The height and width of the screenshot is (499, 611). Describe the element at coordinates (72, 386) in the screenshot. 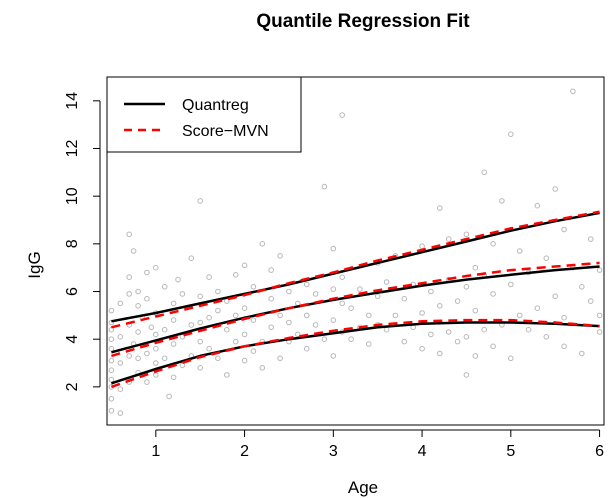

I see `y-tick-label: 2` at that location.